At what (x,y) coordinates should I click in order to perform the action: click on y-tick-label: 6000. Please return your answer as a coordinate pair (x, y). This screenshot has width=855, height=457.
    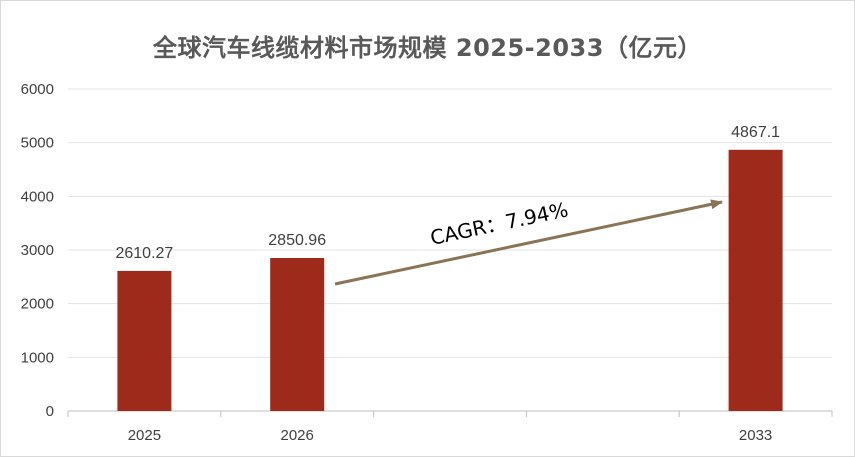
    Looking at the image, I should click on (37, 89).